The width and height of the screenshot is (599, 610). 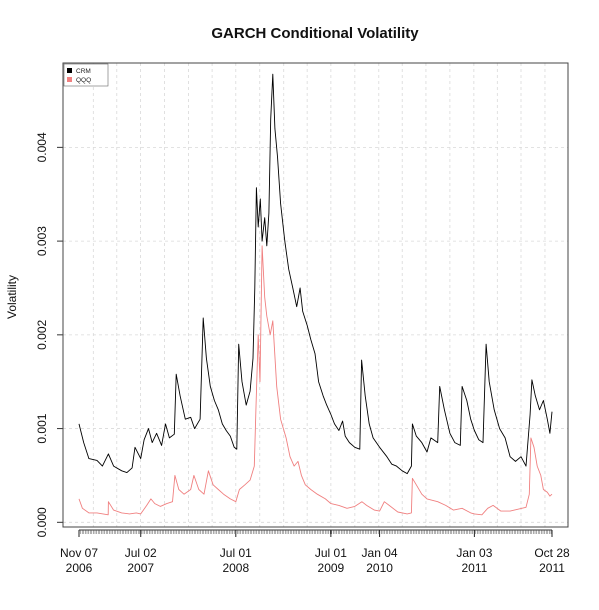 I want to click on legend: CRM QQQ, so click(x=86, y=75).